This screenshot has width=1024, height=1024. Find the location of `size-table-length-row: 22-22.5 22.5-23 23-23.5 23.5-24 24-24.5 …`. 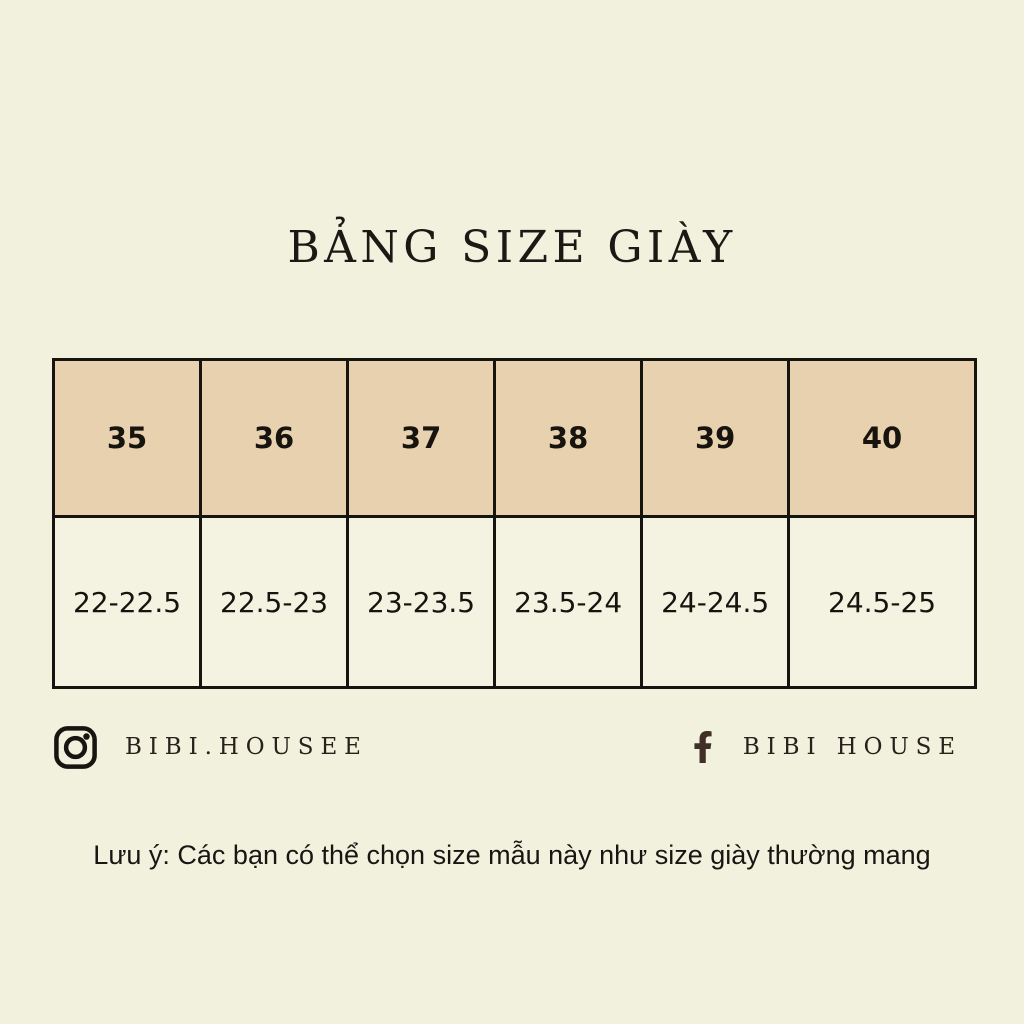

size-table-length-row: 22-22.5 22.5-23 23-23.5 23.5-24 24-24.5 … is located at coordinates (514, 602).